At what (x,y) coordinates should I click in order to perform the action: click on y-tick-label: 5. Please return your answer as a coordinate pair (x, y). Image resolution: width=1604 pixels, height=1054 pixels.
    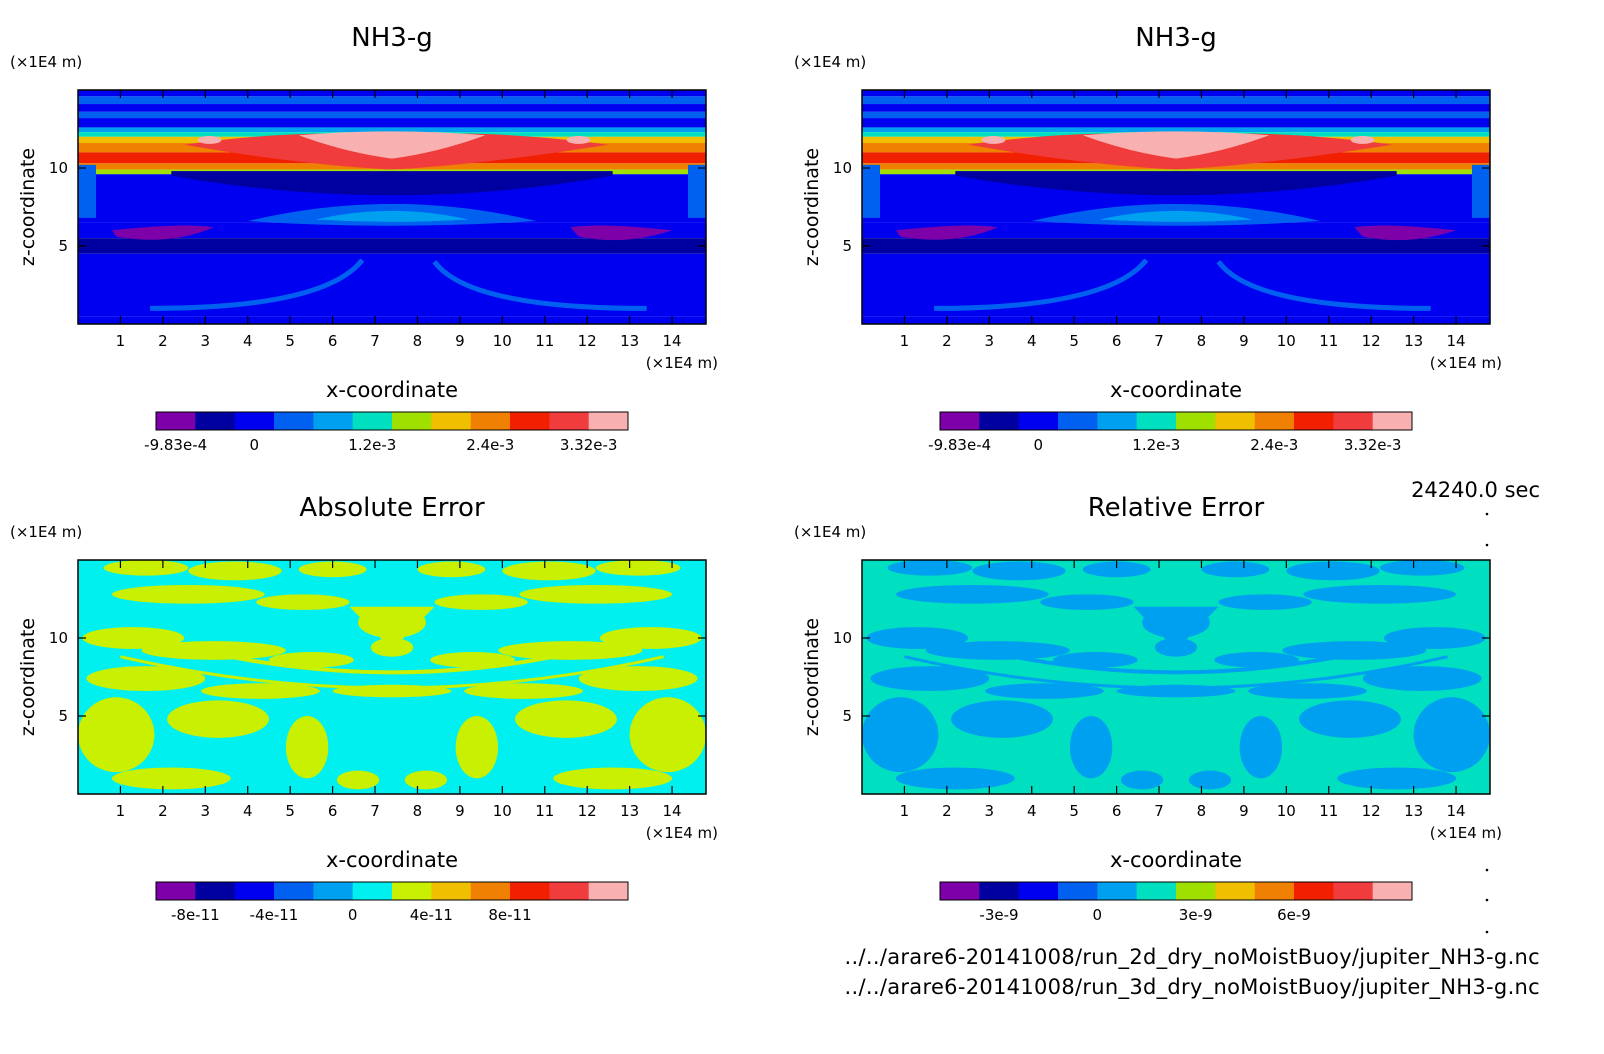
    Looking at the image, I should click on (847, 716).